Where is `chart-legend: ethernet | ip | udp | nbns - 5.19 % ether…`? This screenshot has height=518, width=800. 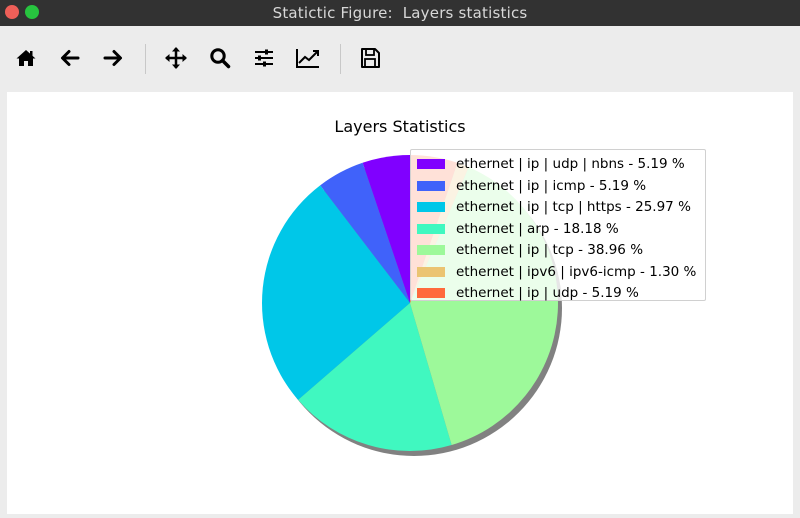
chart-legend: ethernet | ip | udp | nbns - 5.19 % ether… is located at coordinates (558, 225).